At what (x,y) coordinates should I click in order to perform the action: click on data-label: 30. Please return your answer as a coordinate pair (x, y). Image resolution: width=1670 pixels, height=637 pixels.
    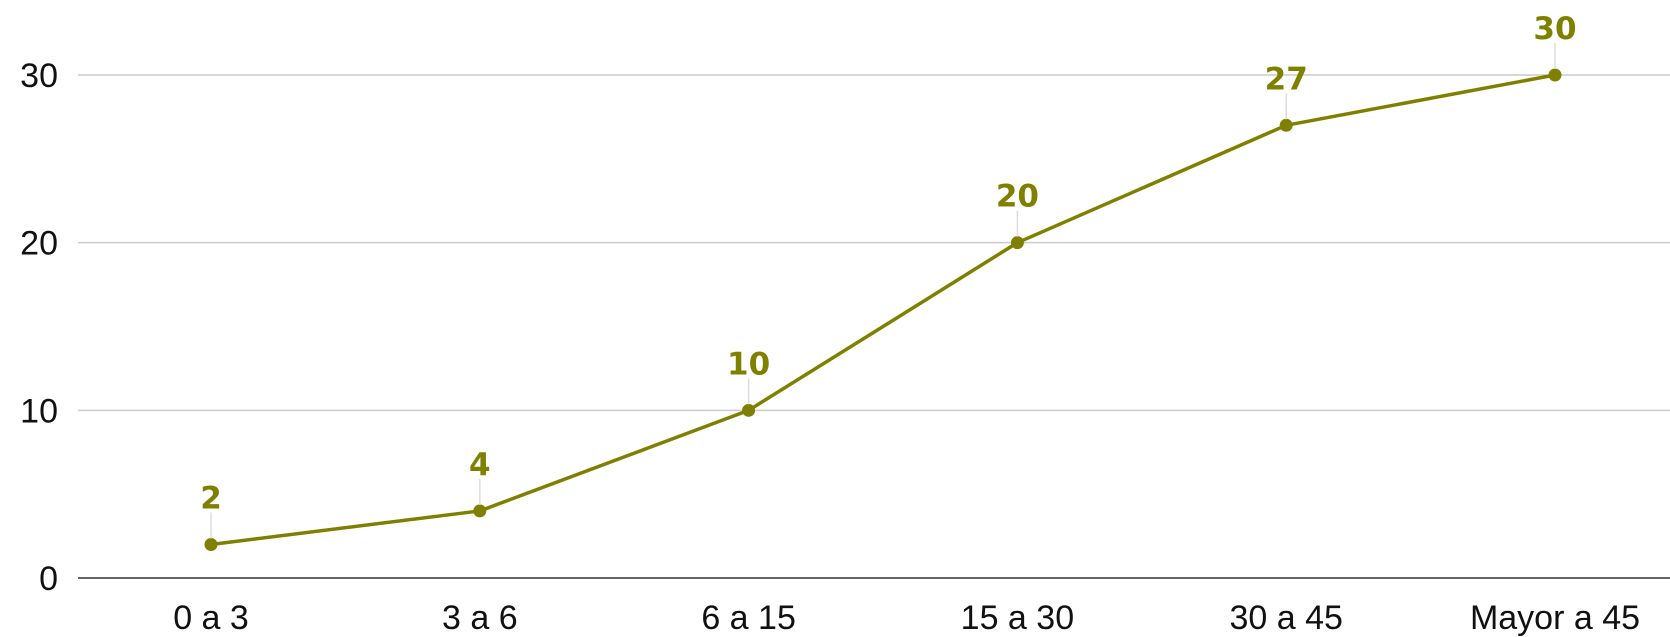
    Looking at the image, I should click on (1554, 29).